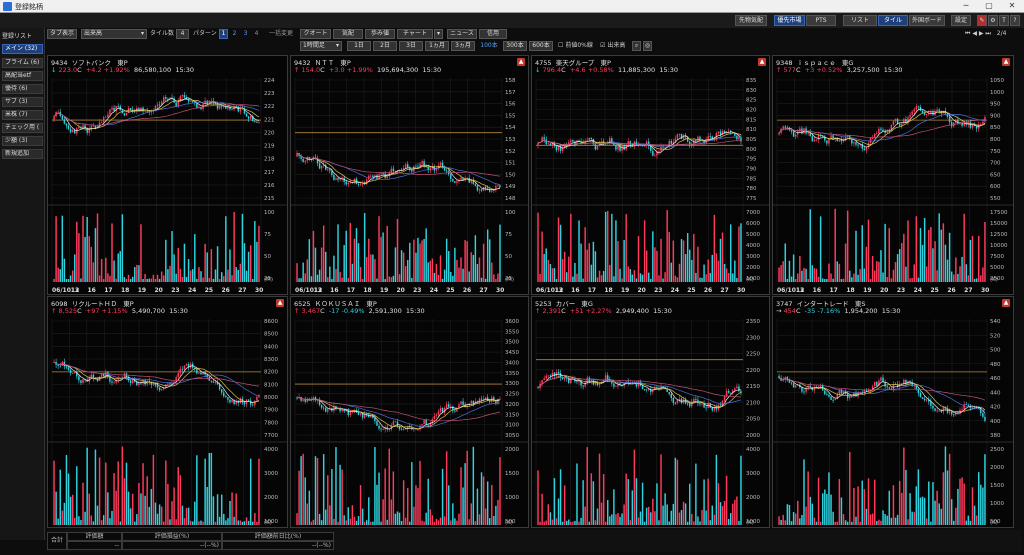  I want to click on grid, so click(882, 422).